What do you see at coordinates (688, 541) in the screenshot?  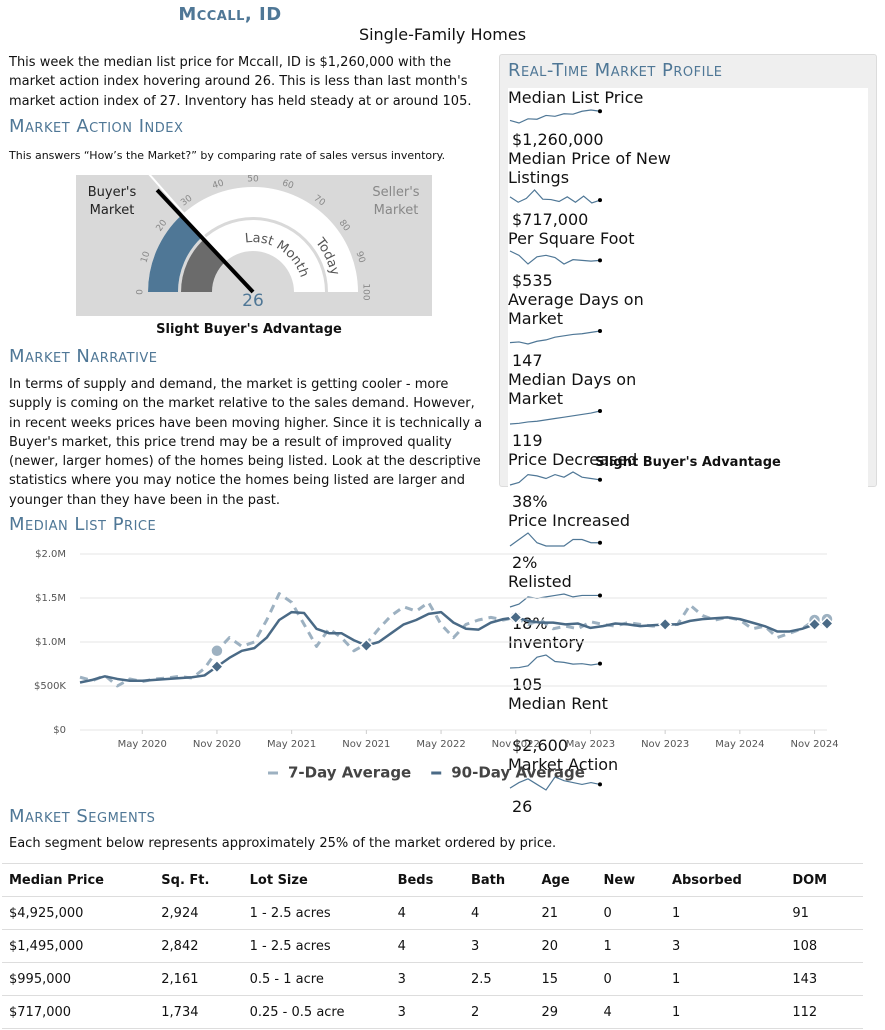 I see `profile-row: Price Increased 2%` at bounding box center [688, 541].